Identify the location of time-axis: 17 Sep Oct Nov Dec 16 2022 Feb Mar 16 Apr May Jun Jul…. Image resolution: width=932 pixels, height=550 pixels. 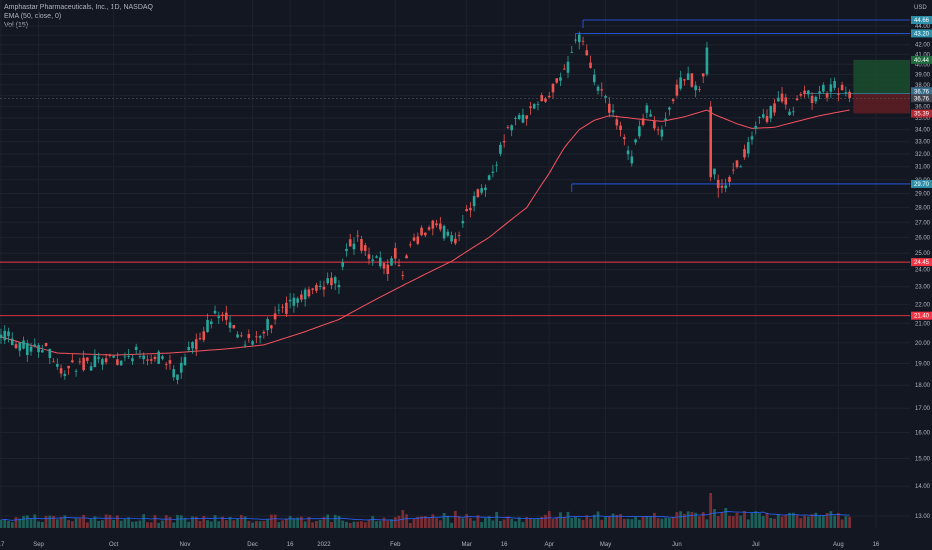
(440, 545).